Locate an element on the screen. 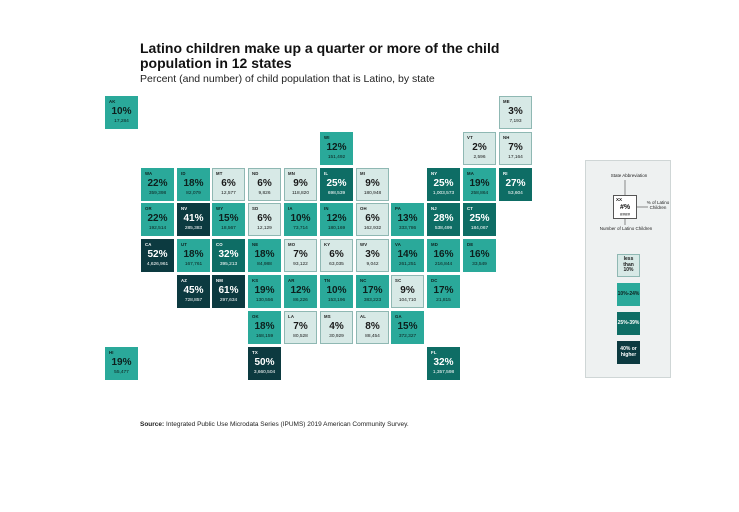 This screenshot has width=739, height=512. state-abbr: WI is located at coordinates (327, 137).